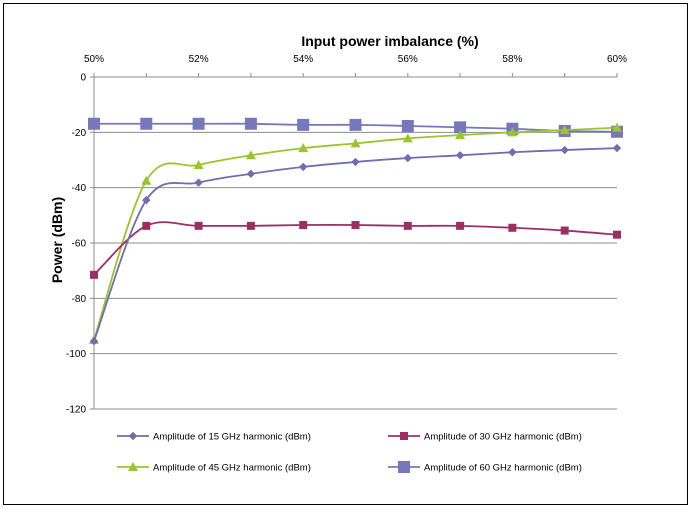 This screenshot has width=693, height=509. Describe the element at coordinates (76, 410) in the screenshot. I see `y-tick-label: -120` at that location.